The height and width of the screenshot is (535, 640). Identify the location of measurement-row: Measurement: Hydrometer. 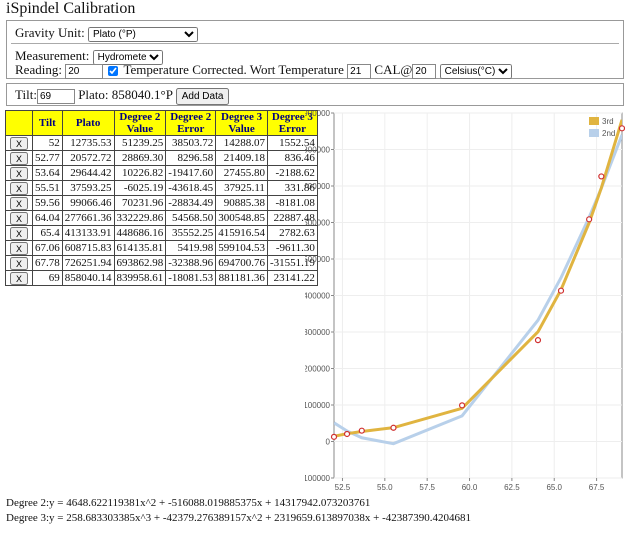
(89, 56).